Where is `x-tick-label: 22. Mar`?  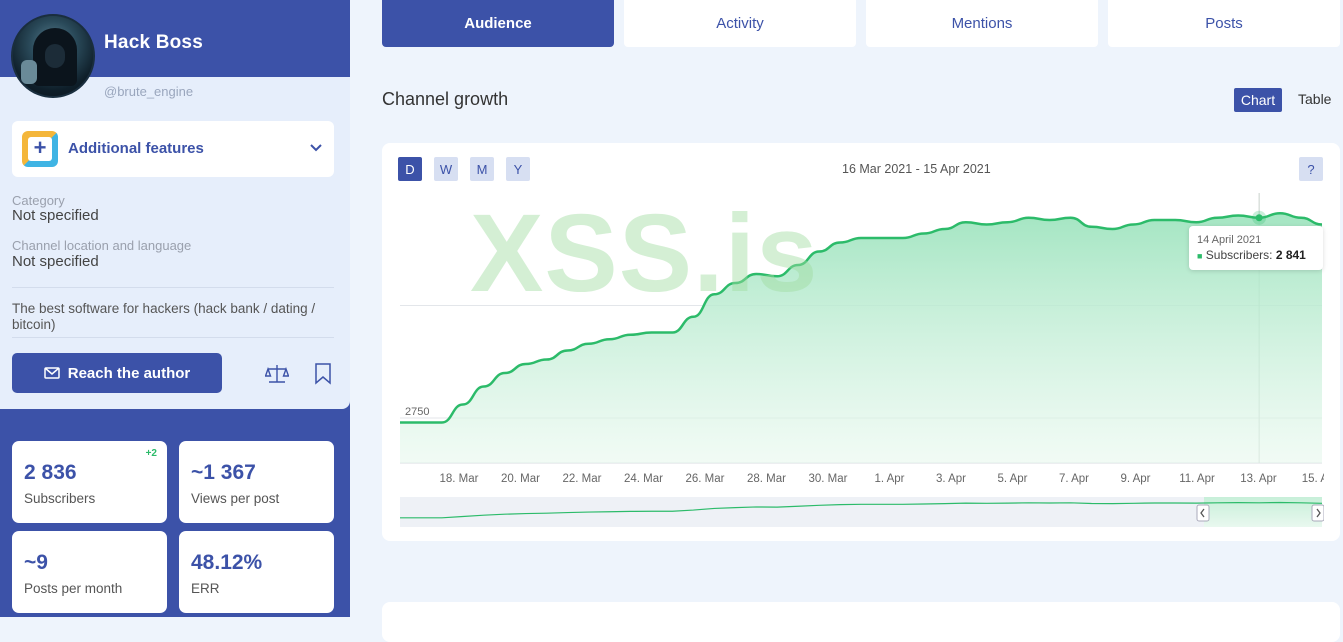
x-tick-label: 22. Mar is located at coordinates (582, 479).